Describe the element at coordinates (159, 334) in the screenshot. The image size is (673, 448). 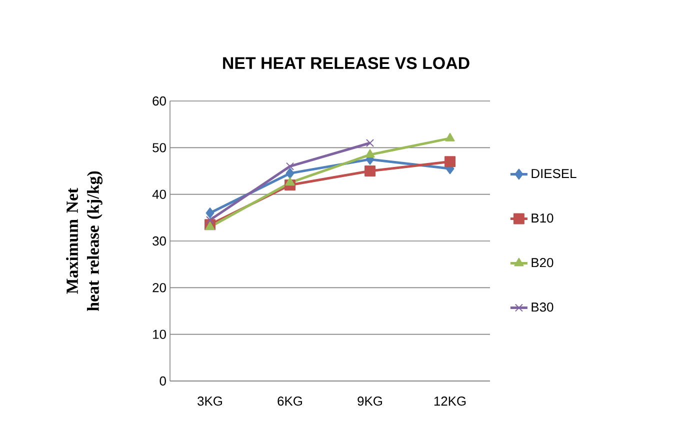
I see `y-tick-label: 10` at that location.